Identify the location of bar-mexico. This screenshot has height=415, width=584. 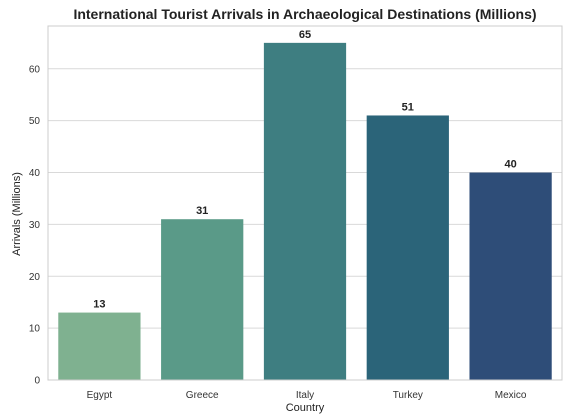
(510, 276).